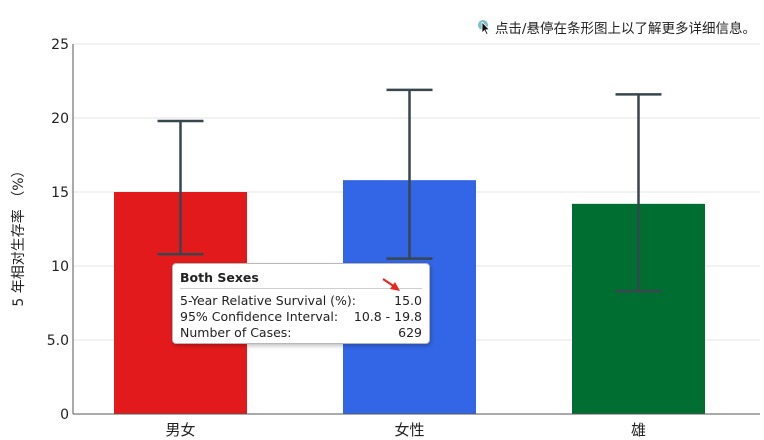 Image resolution: width=764 pixels, height=440 pixels. I want to click on hint-text: 点击/悬停在条形图上以了解更多详细信息。, so click(625, 29).